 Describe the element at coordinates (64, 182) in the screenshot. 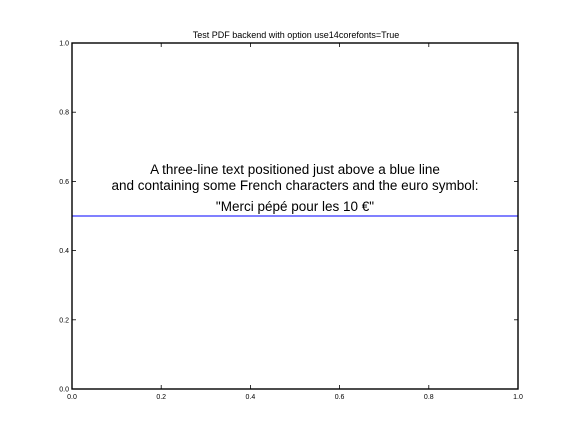

I see `y-tick-label: 0.6` at that location.